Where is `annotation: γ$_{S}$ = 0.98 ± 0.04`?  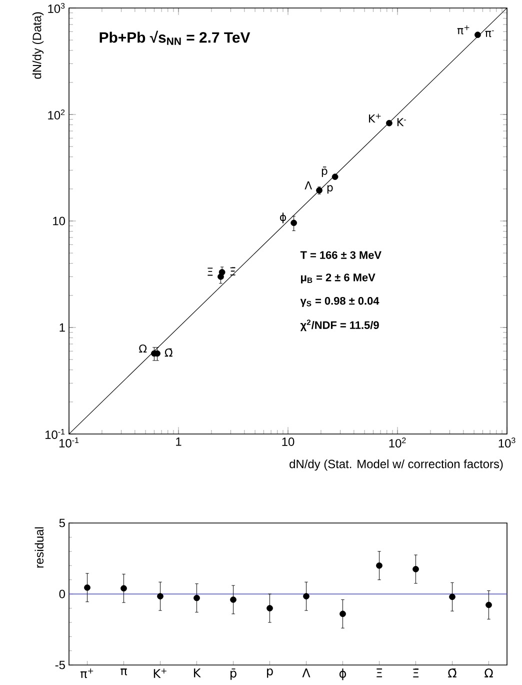
annotation: γ$_{S}$ = 0.98 ± 0.04 is located at coordinates (340, 301).